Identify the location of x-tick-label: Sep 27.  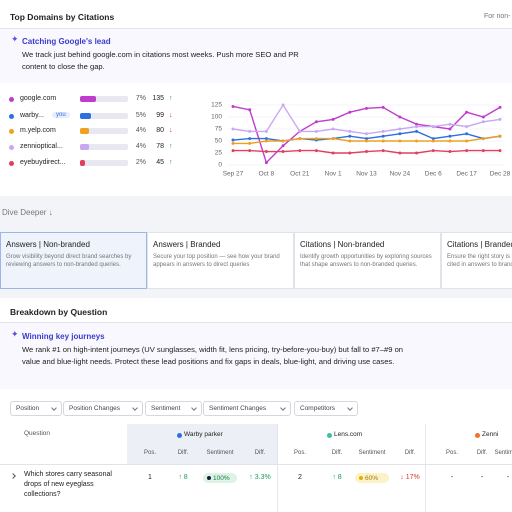
(233, 174).